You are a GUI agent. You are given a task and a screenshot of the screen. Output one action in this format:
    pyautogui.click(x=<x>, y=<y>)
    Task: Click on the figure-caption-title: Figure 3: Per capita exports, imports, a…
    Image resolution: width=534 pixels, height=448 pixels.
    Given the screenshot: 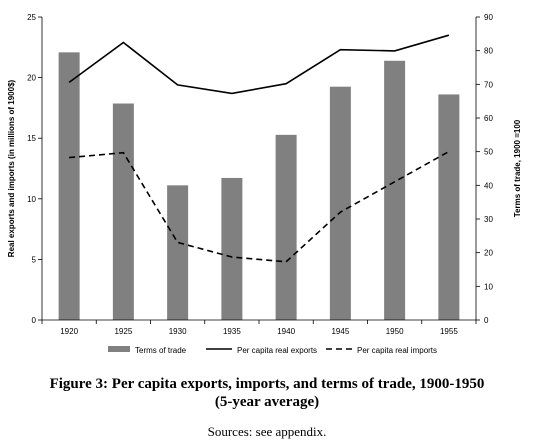 What is the action you would take?
    pyautogui.click(x=267, y=384)
    